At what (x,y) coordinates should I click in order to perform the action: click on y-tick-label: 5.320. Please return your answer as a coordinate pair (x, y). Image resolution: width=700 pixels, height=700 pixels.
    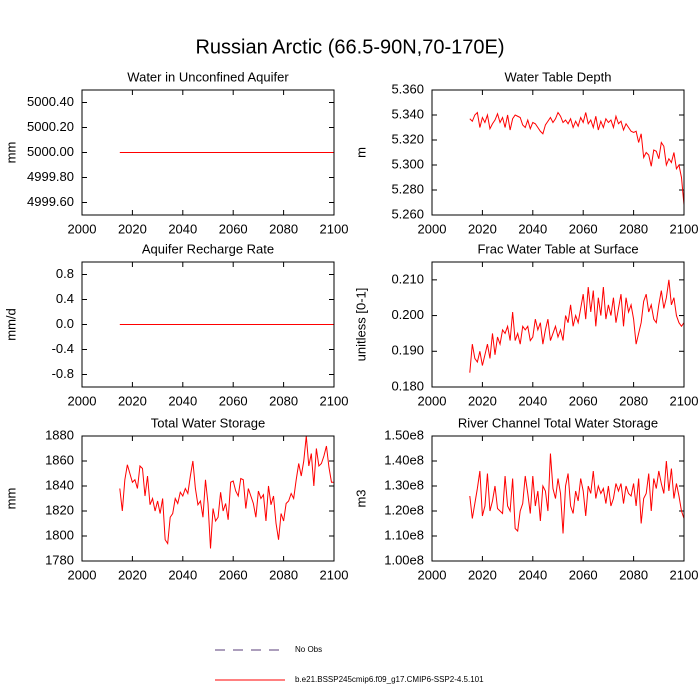
    Looking at the image, I should click on (407, 138).